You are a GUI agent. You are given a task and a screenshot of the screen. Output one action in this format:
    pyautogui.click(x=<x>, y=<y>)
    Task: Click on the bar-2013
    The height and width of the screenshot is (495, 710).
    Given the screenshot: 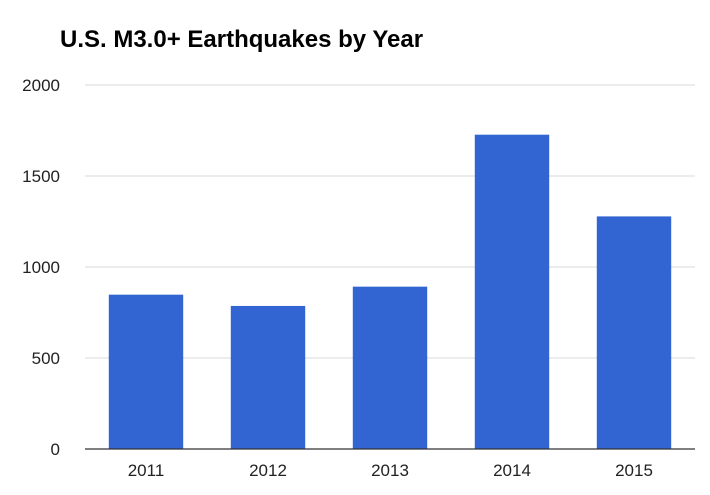 What is the action you would take?
    pyautogui.click(x=390, y=367)
    